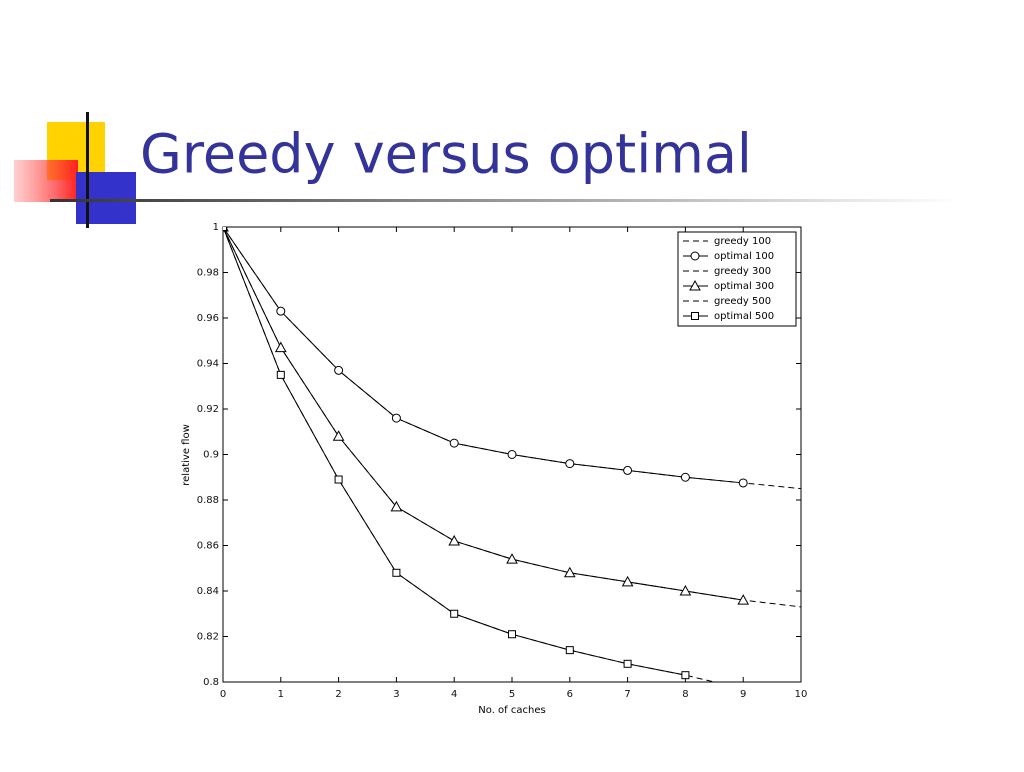  What do you see at coordinates (338, 694) in the screenshot?
I see `x-tick-label: 2` at bounding box center [338, 694].